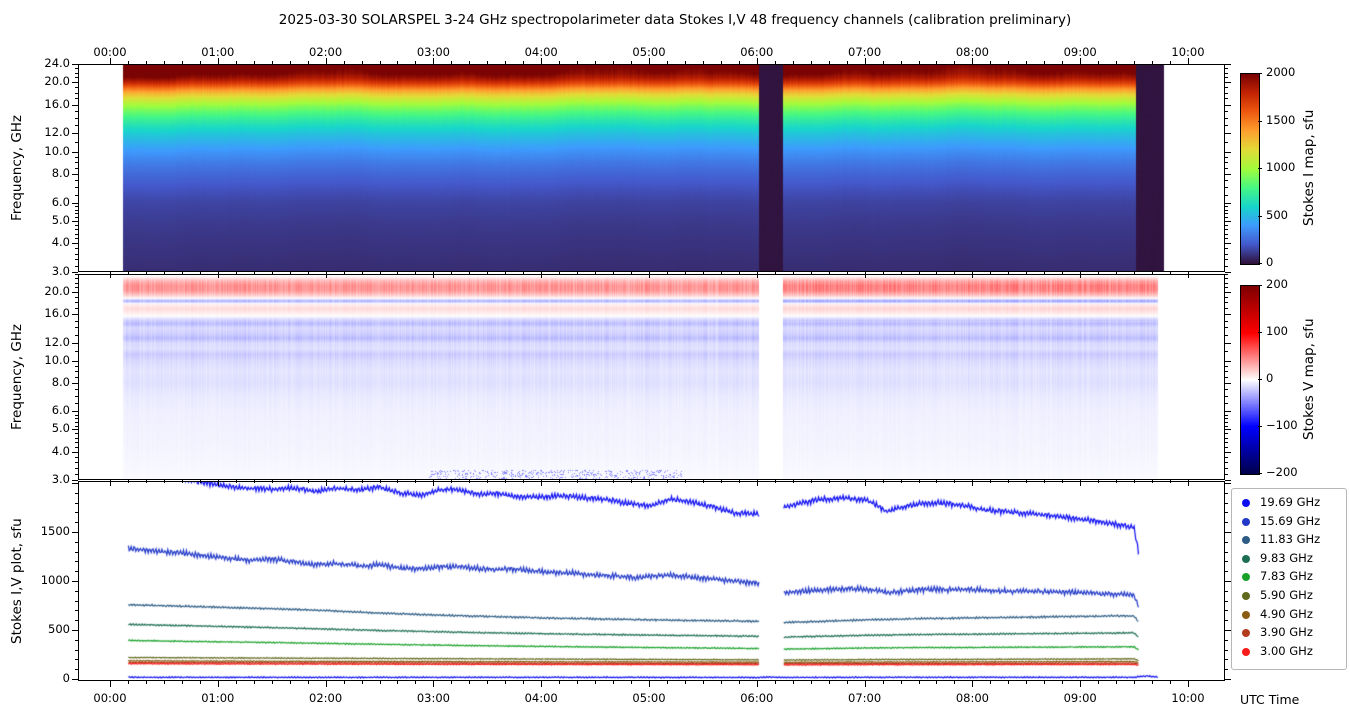 Image resolution: width=1350 pixels, height=725 pixels. Describe the element at coordinates (1290, 520) in the screenshot. I see `legend-label: 15.69 GHz` at that location.